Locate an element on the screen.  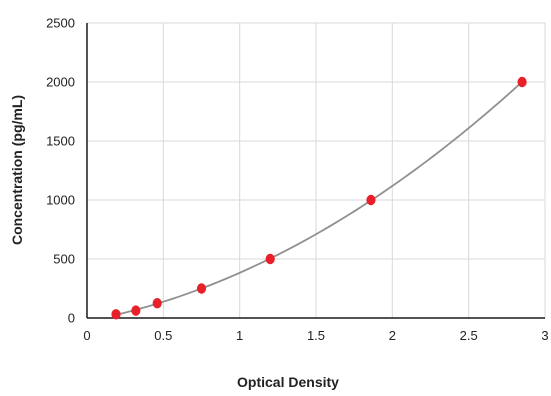
x-tick-label: 0 is located at coordinates (86, 335).